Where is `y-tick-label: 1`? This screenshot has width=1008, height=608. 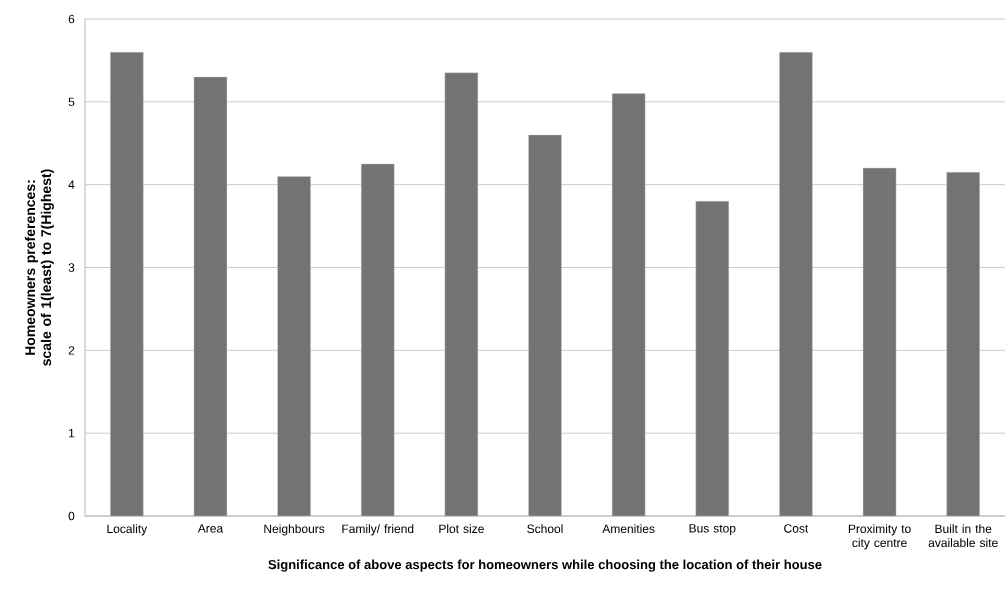
y-tick-label: 1 is located at coordinates (72, 433).